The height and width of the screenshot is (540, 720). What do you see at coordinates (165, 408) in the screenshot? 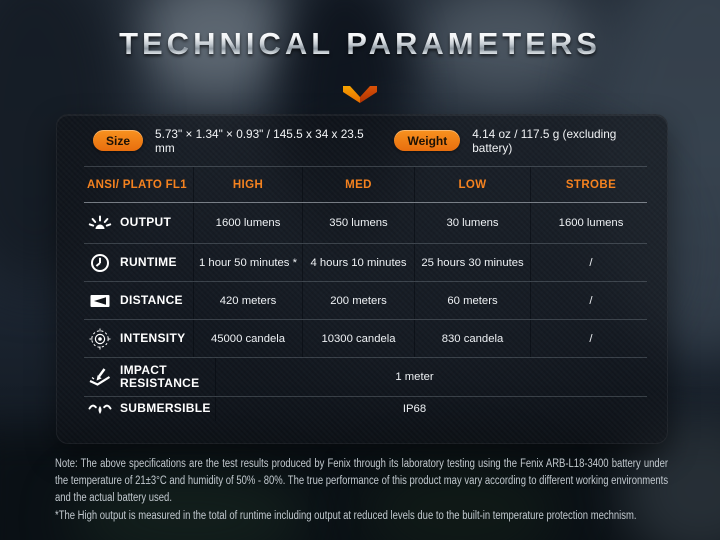
I see `row-label: SUBMERSIBLE` at bounding box center [165, 408].